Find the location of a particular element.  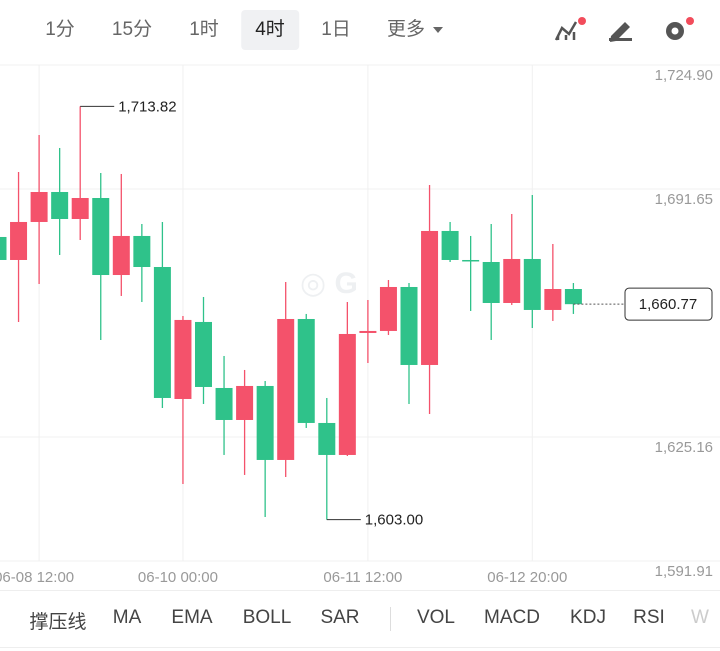

toolbar: 1分 15分 1时 4时 1日 更多 is located at coordinates (360, 30).